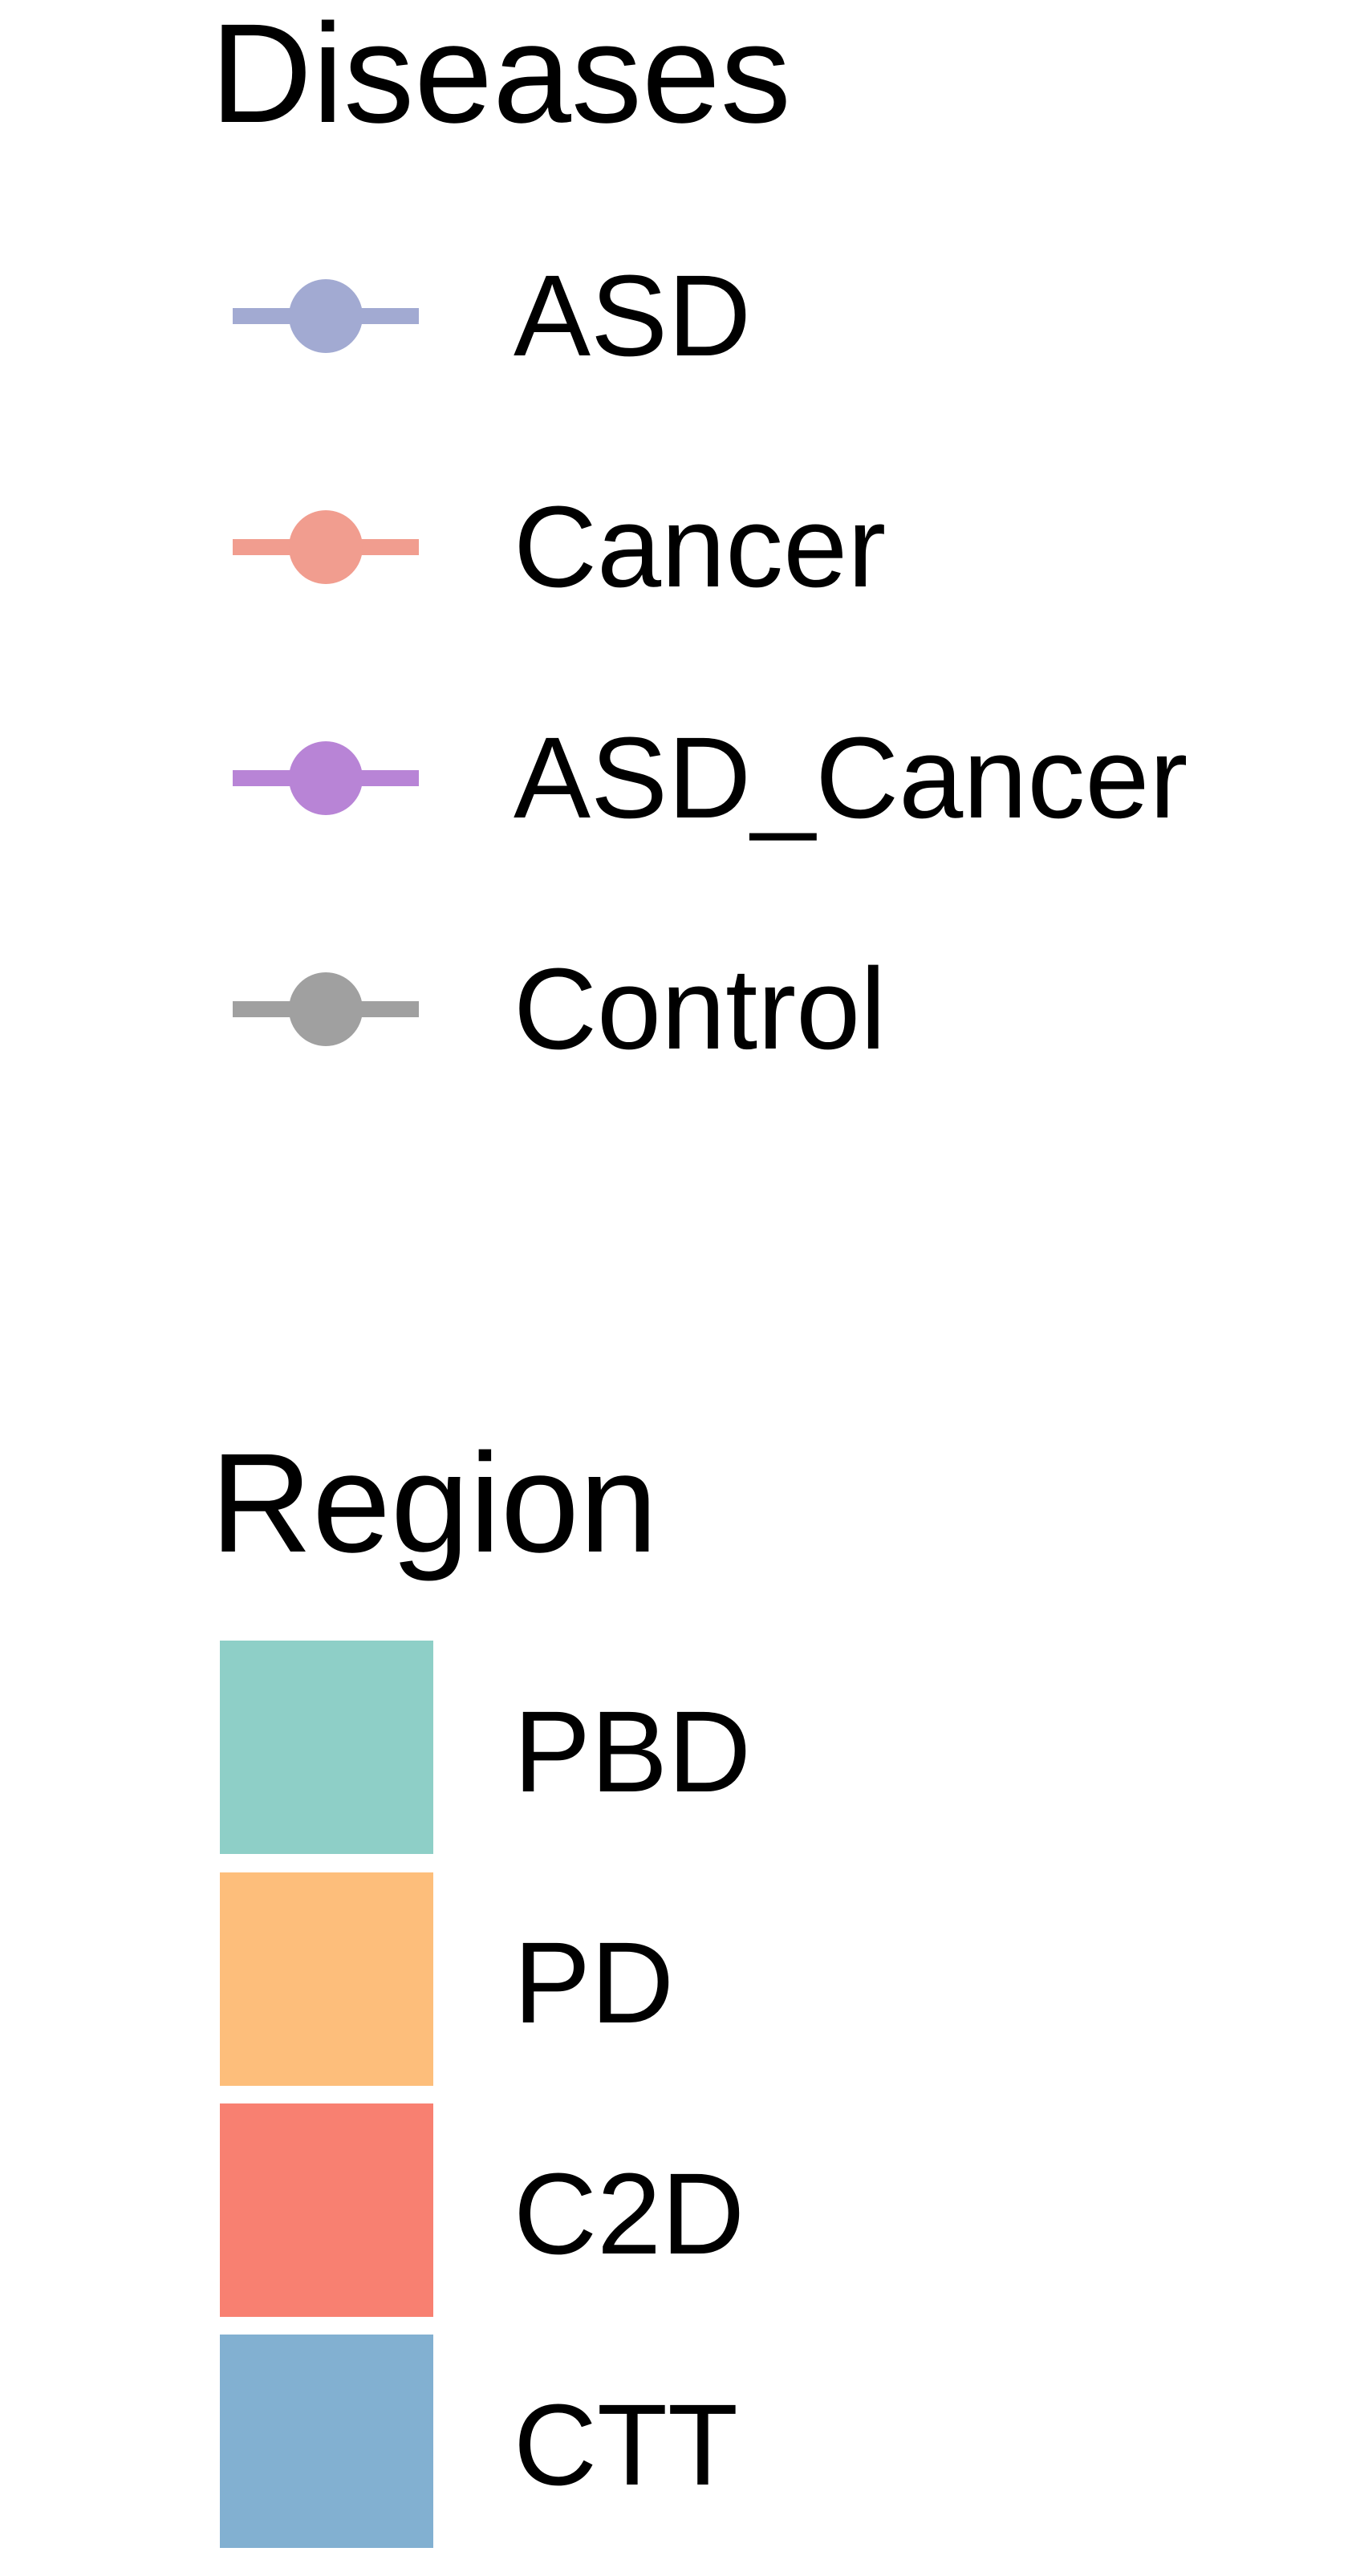 This screenshot has height=2576, width=1352. What do you see at coordinates (633, 1751) in the screenshot?
I see `legend-label-pbd: PBD` at bounding box center [633, 1751].